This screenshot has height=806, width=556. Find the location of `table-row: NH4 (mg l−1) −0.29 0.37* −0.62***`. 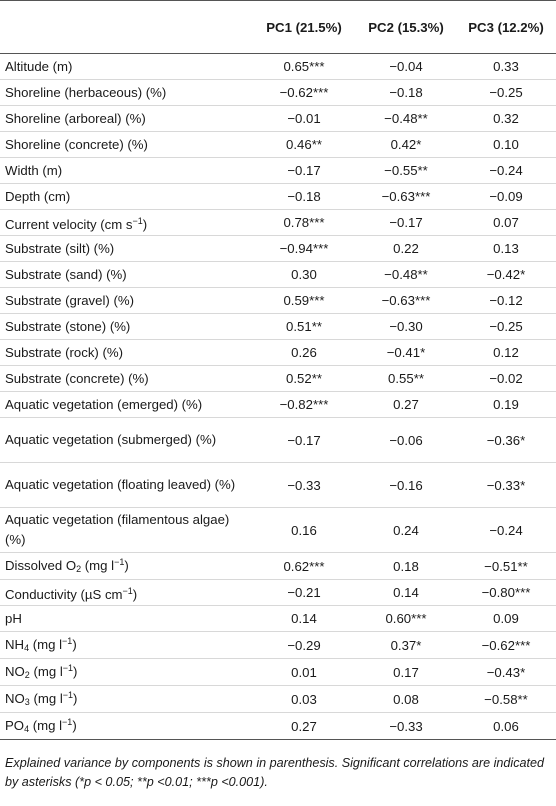

table-row: NH4 (mg l−1) −0.29 0.37* −0.62*** is located at coordinates (278, 645).